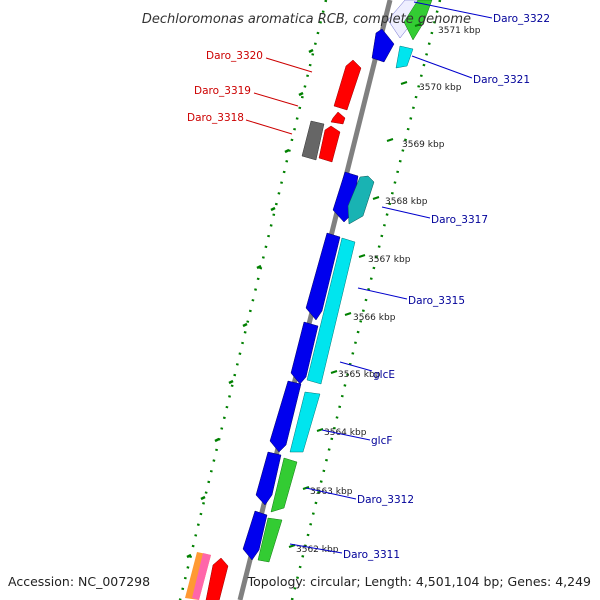 The width and height of the screenshot is (600, 600). I want to click on tick-label-3568: 3568 kbp, so click(406, 202).